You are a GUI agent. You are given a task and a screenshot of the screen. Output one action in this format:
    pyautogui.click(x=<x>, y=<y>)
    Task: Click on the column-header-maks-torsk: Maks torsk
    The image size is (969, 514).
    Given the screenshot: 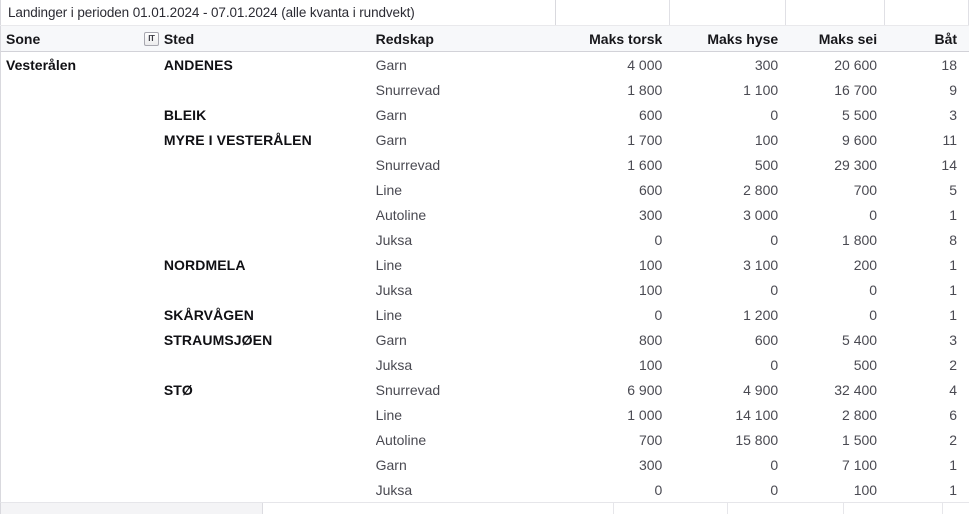 What is the action you would take?
    pyautogui.click(x=613, y=38)
    